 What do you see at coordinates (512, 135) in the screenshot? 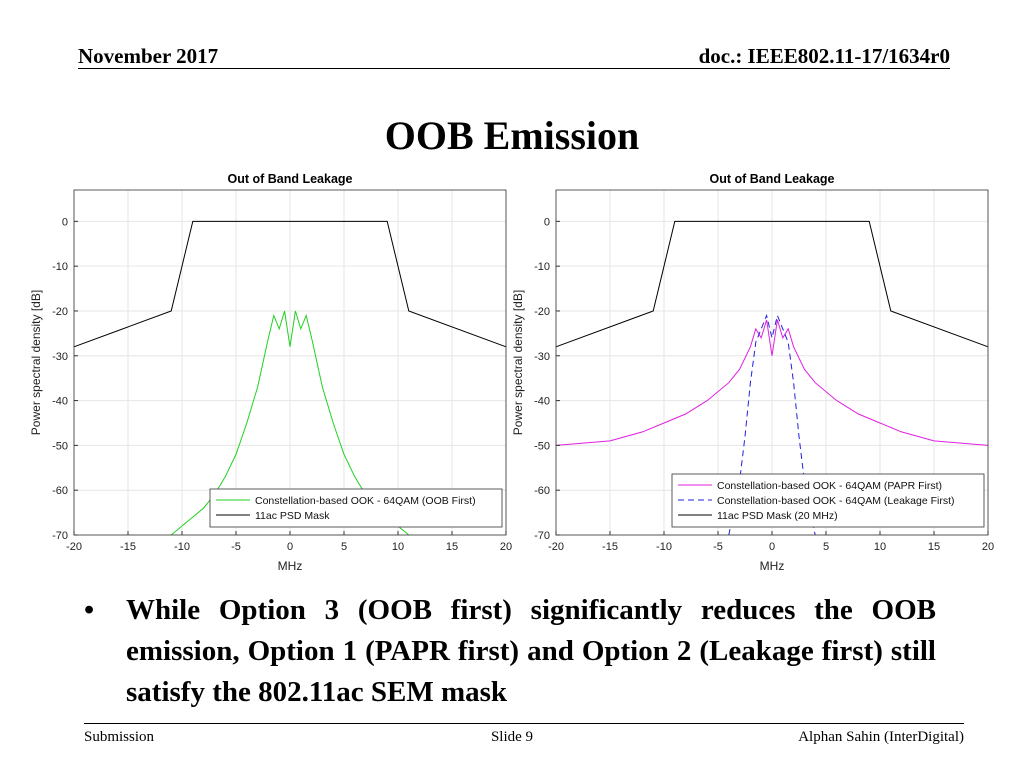
I see `slide-title: OOB Emission` at bounding box center [512, 135].